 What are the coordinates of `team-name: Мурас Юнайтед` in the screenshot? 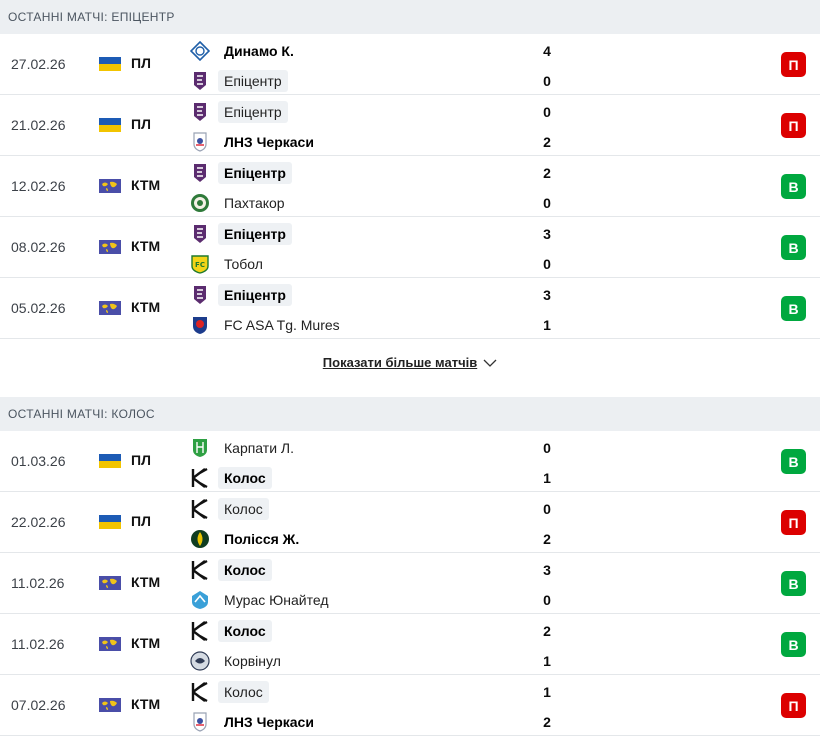 It's located at (276, 600).